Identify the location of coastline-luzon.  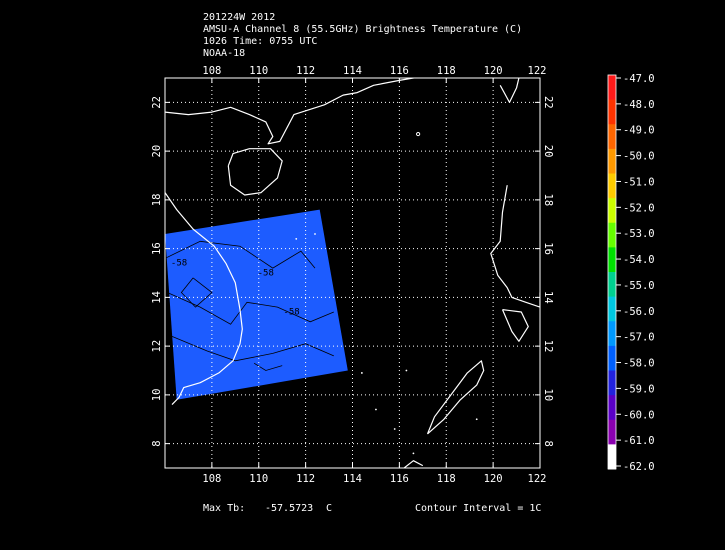
(515, 246).